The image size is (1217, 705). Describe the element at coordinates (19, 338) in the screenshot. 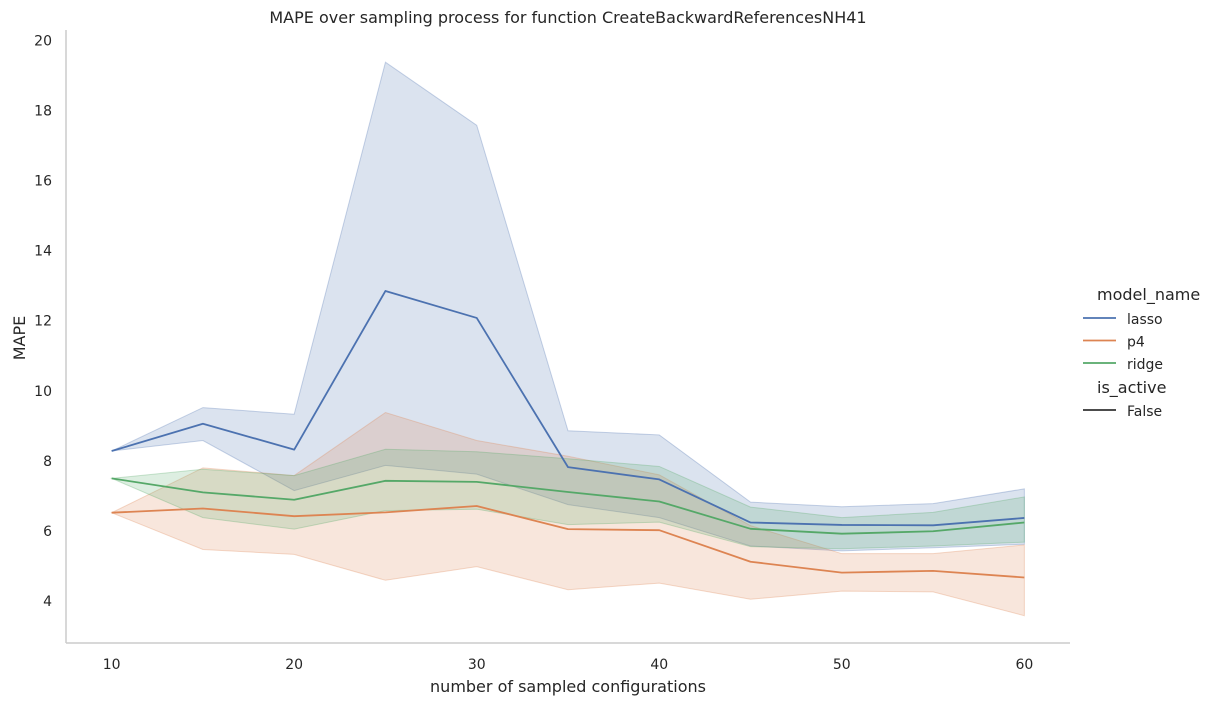

I see `y-axis-label: MAPE` at that location.